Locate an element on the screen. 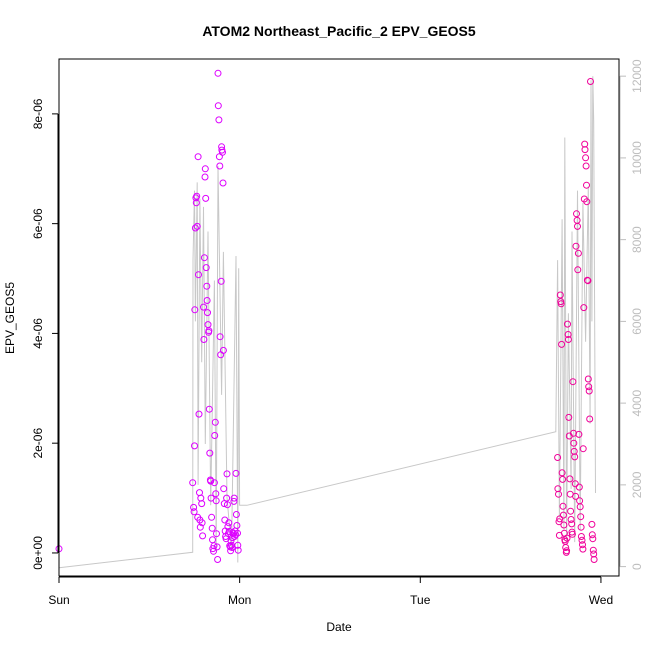 The image size is (650, 650). y2-tick-label: 2000 is located at coordinates (637, 484).